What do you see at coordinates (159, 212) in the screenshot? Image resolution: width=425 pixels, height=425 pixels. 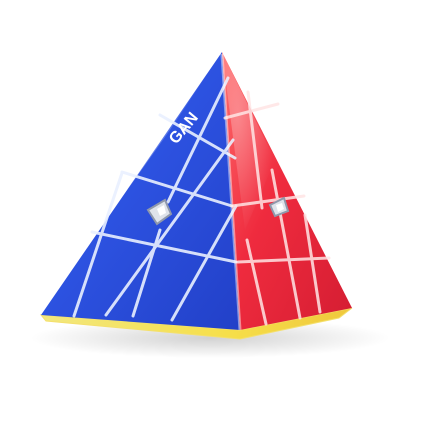 I see `blue-center-cap` at bounding box center [159, 212].